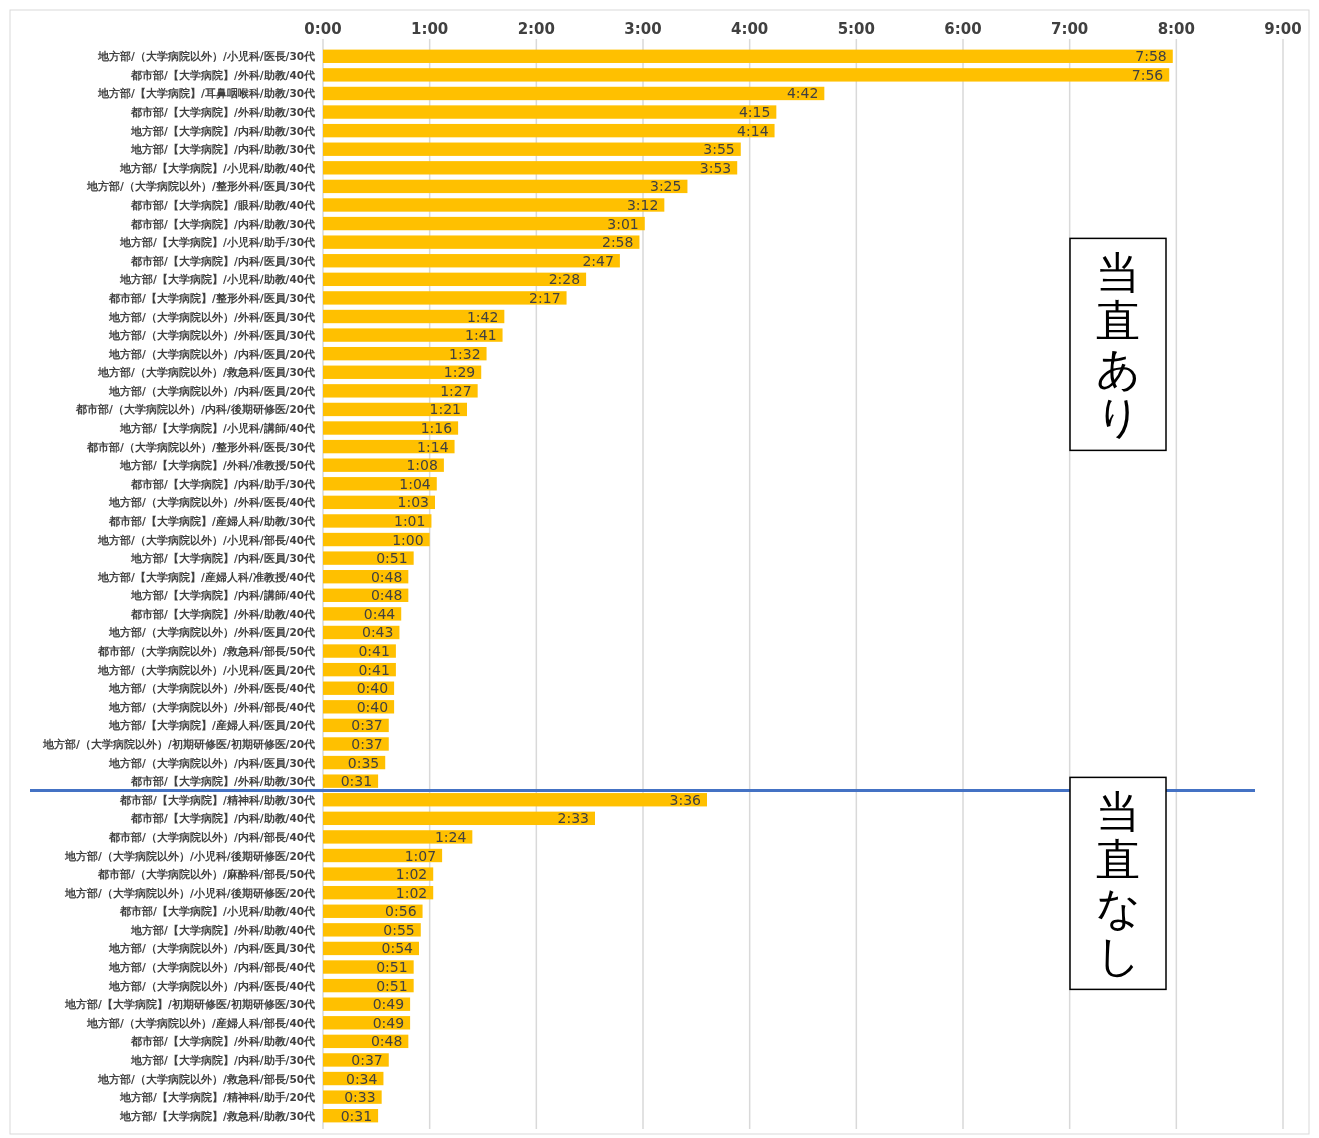 The image size is (1319, 1138). I want to click on data-label: 0:54, so click(397, 948).